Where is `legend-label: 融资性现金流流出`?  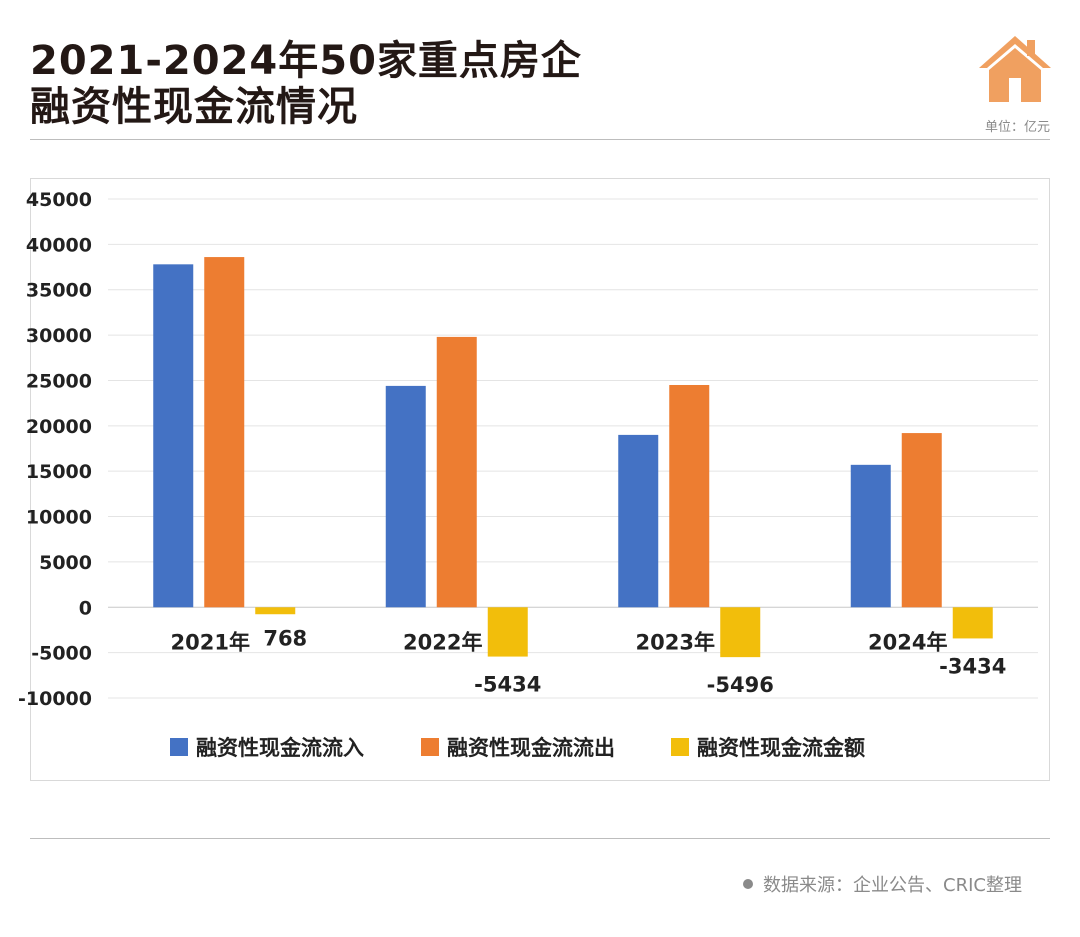
legend-label: 融资性现金流流出 is located at coordinates (531, 748).